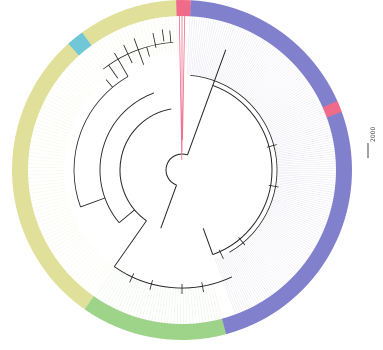 Image resolution: width=383 pixels, height=350 pixels. What do you see at coordinates (207, 102) in the screenshot?
I see `branch-main-a` at bounding box center [207, 102].